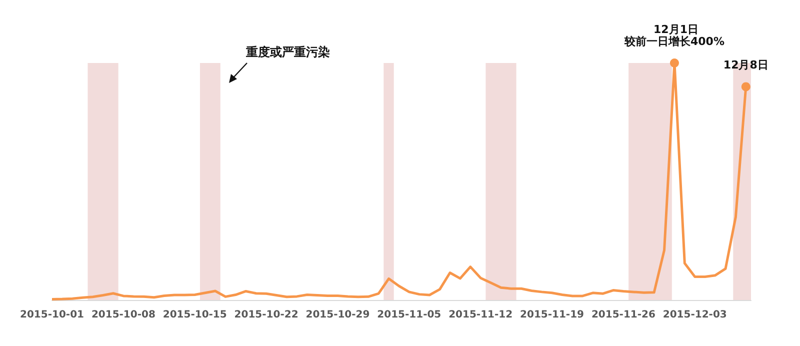 Image resolution: width=800 pixels, height=346 pixels. I want to click on annotation: 较前一日增长400%, so click(673, 41).